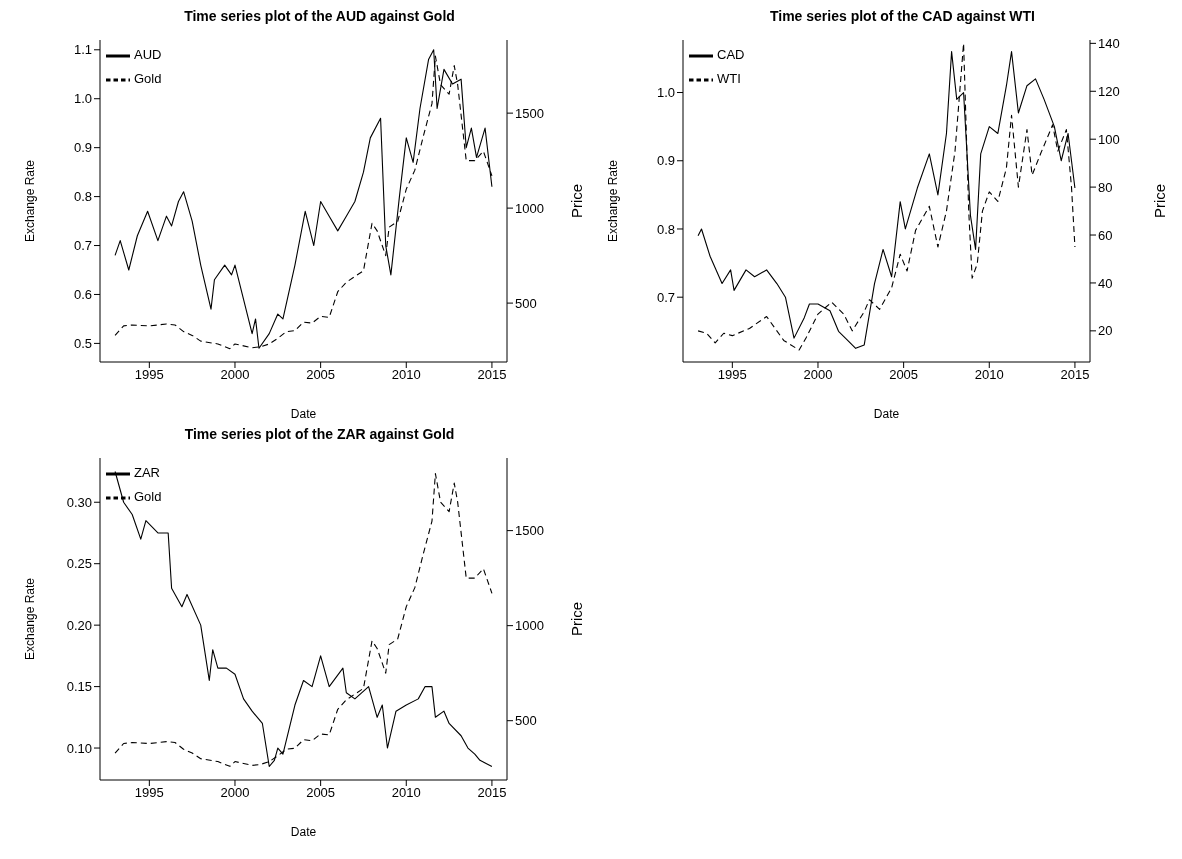 This screenshot has width=1182, height=859. What do you see at coordinates (147, 473) in the screenshot?
I see `legend-label: ZAR` at bounding box center [147, 473].